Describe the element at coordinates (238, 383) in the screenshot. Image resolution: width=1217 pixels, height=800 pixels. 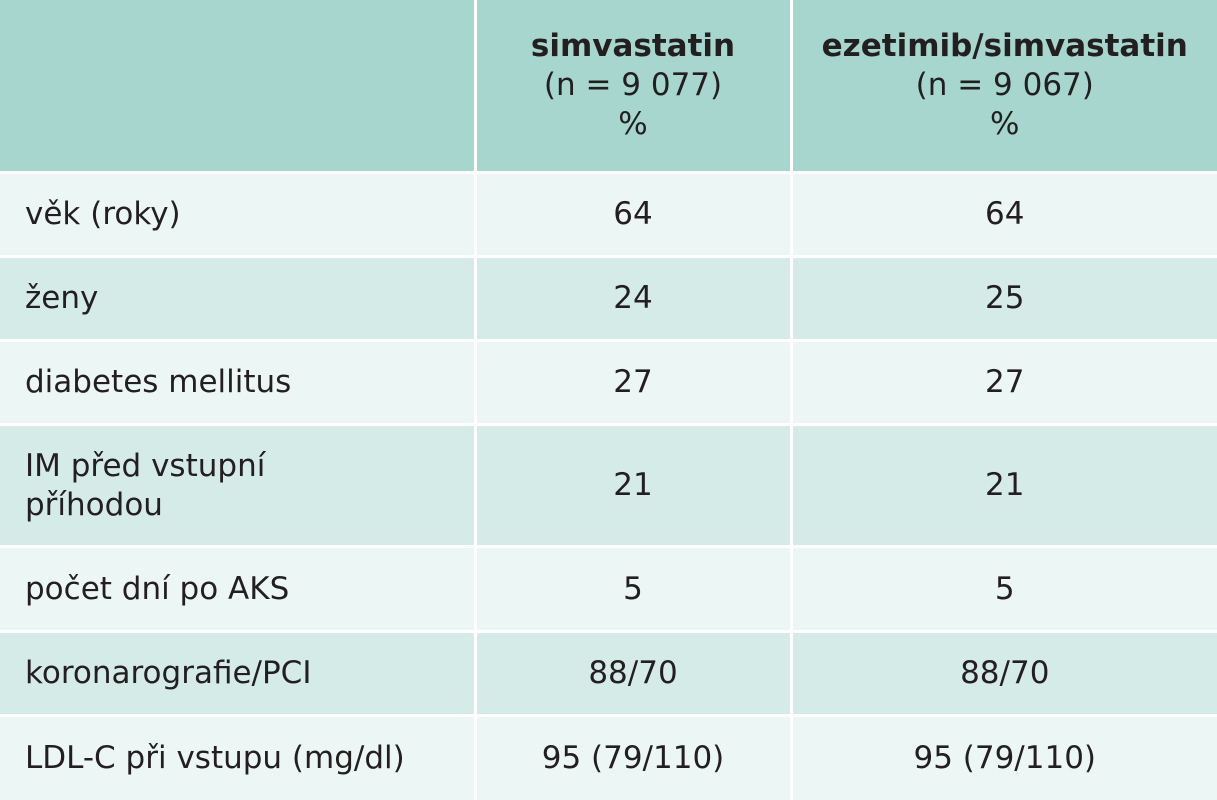
I see `row-label: diabetes mellitus` at that location.